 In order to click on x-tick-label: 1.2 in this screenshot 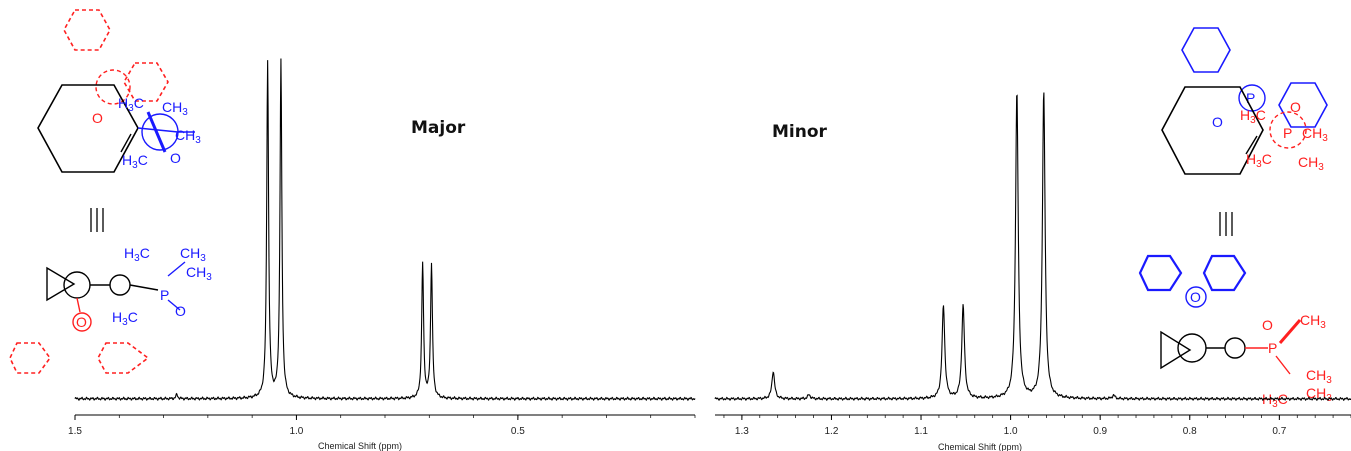, I will do `click(831, 431)`.